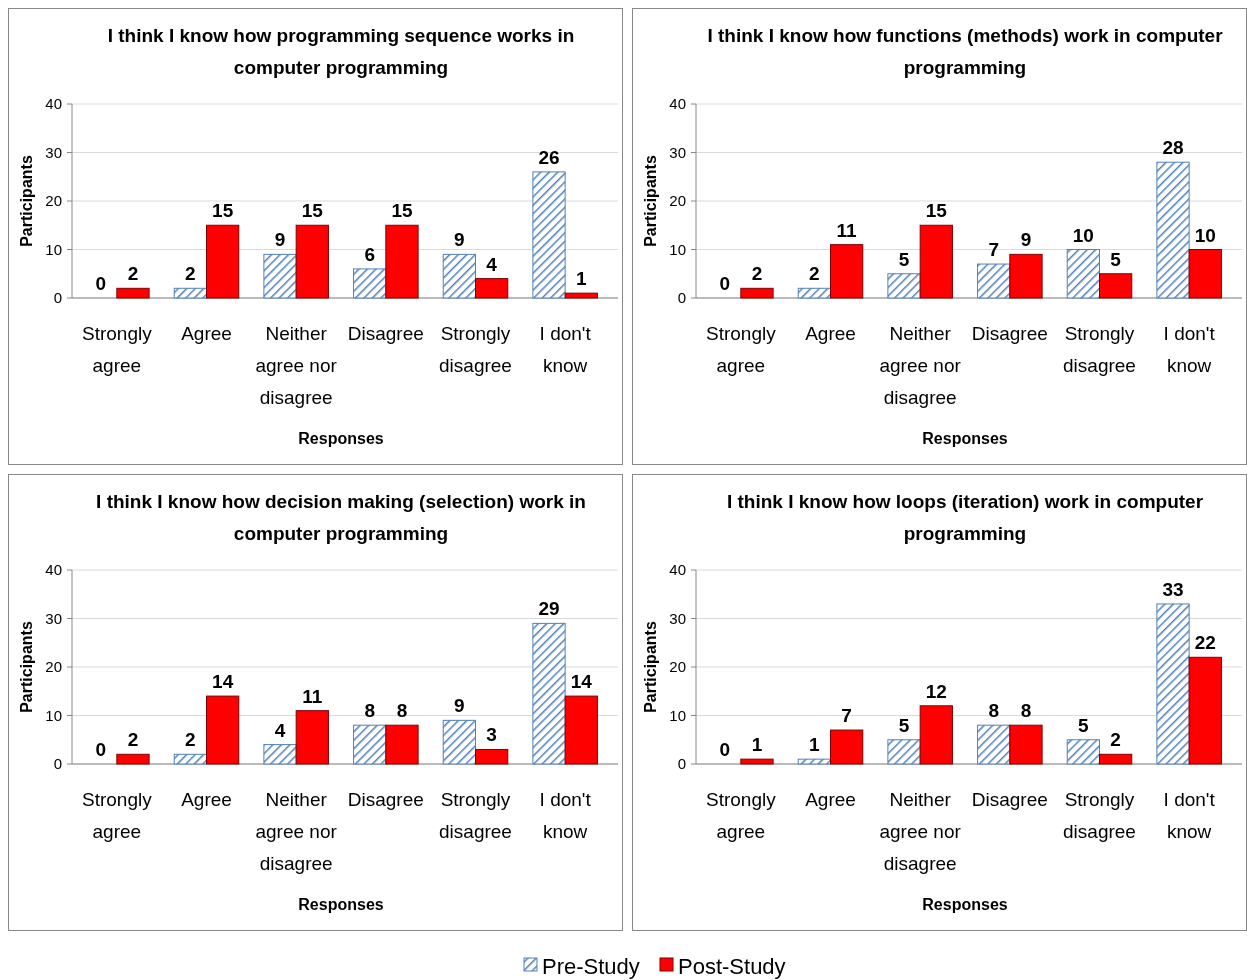  I want to click on y-axis-title: Participants, so click(650, 201).